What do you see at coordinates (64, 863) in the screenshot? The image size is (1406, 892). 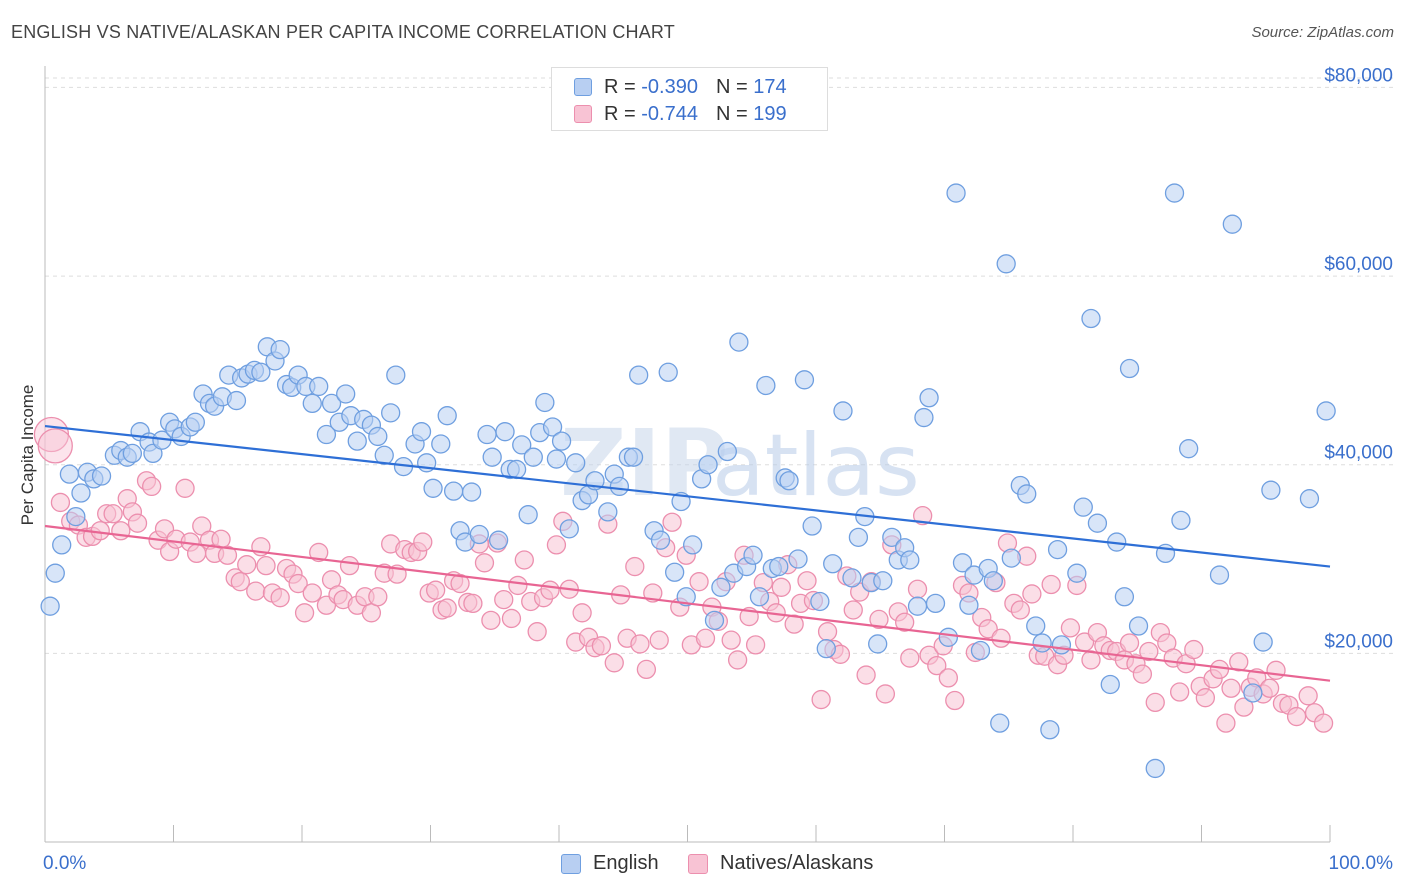 I see `x-tick-label-min: 0.0%` at bounding box center [64, 863].